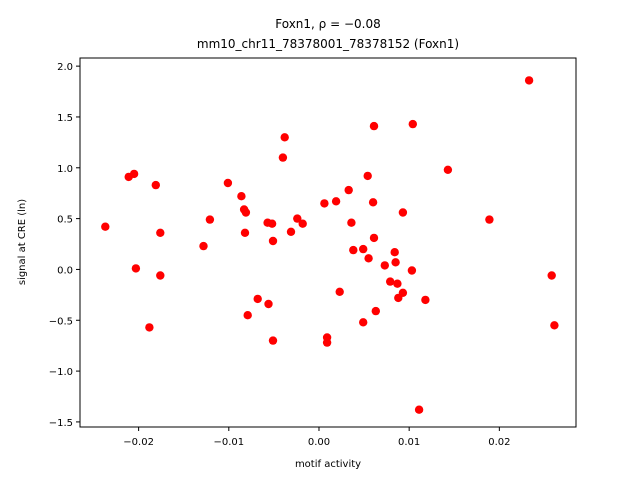 The width and height of the screenshot is (640, 480). What do you see at coordinates (499, 442) in the screenshot?
I see `x-tick-label: 0.02` at bounding box center [499, 442].